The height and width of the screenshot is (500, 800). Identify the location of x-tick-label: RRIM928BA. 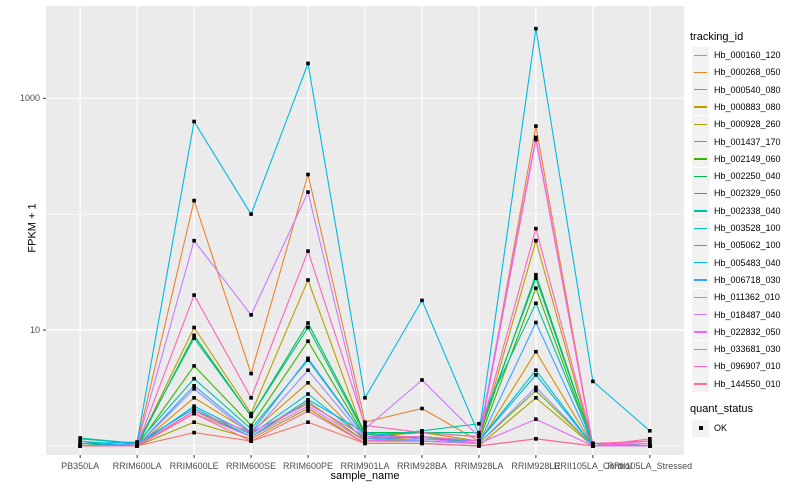
(421, 466).